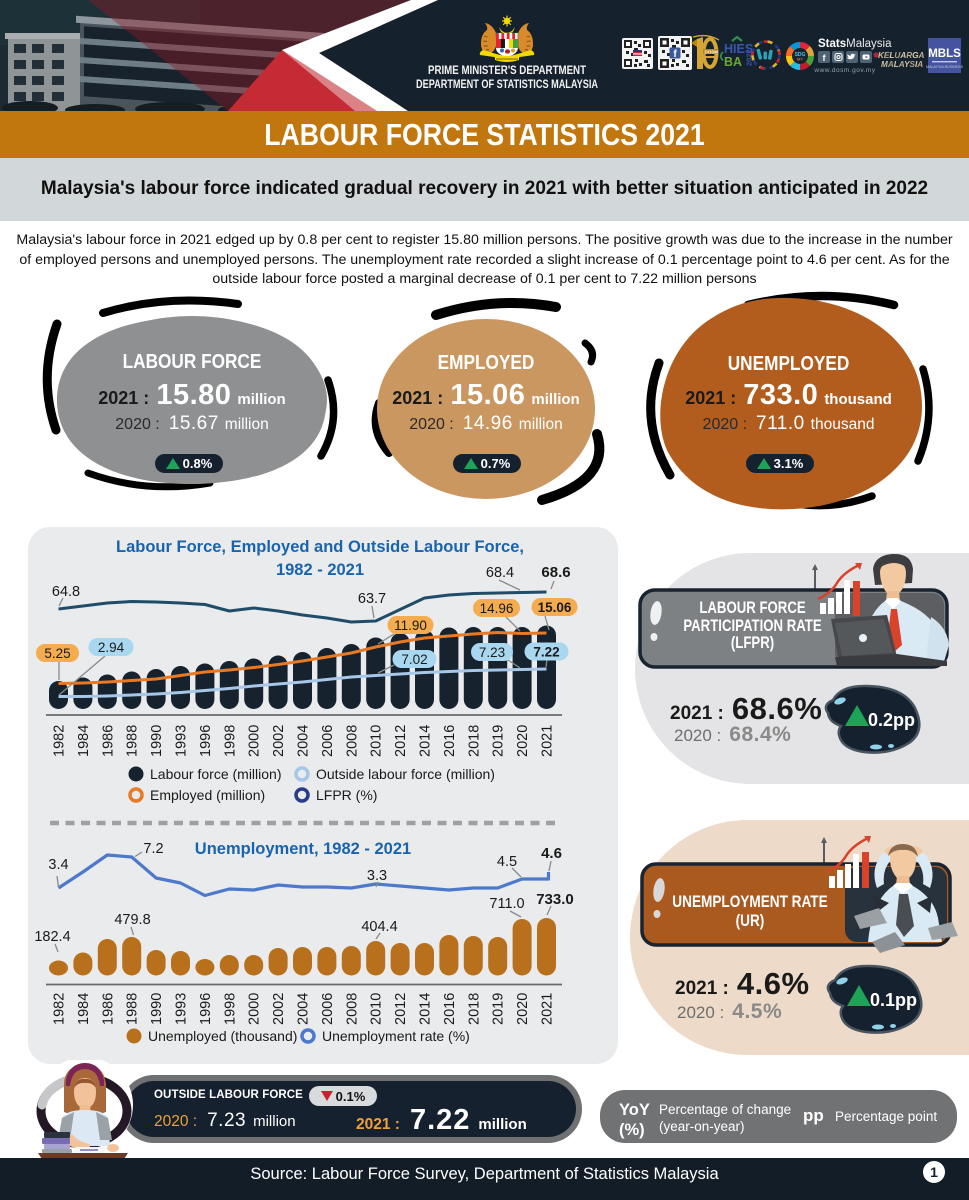  What do you see at coordinates (57, 653) in the screenshot?
I see `svg-text: 5.25` at bounding box center [57, 653].